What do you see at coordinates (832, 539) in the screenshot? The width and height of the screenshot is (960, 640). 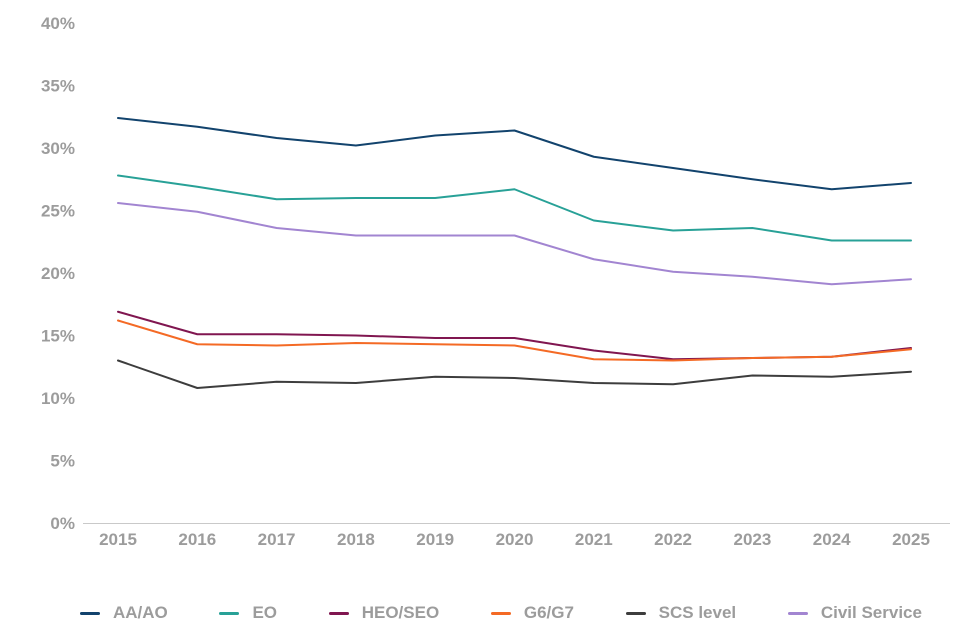 I see `x-axis-tick-label: 2024` at bounding box center [832, 539].